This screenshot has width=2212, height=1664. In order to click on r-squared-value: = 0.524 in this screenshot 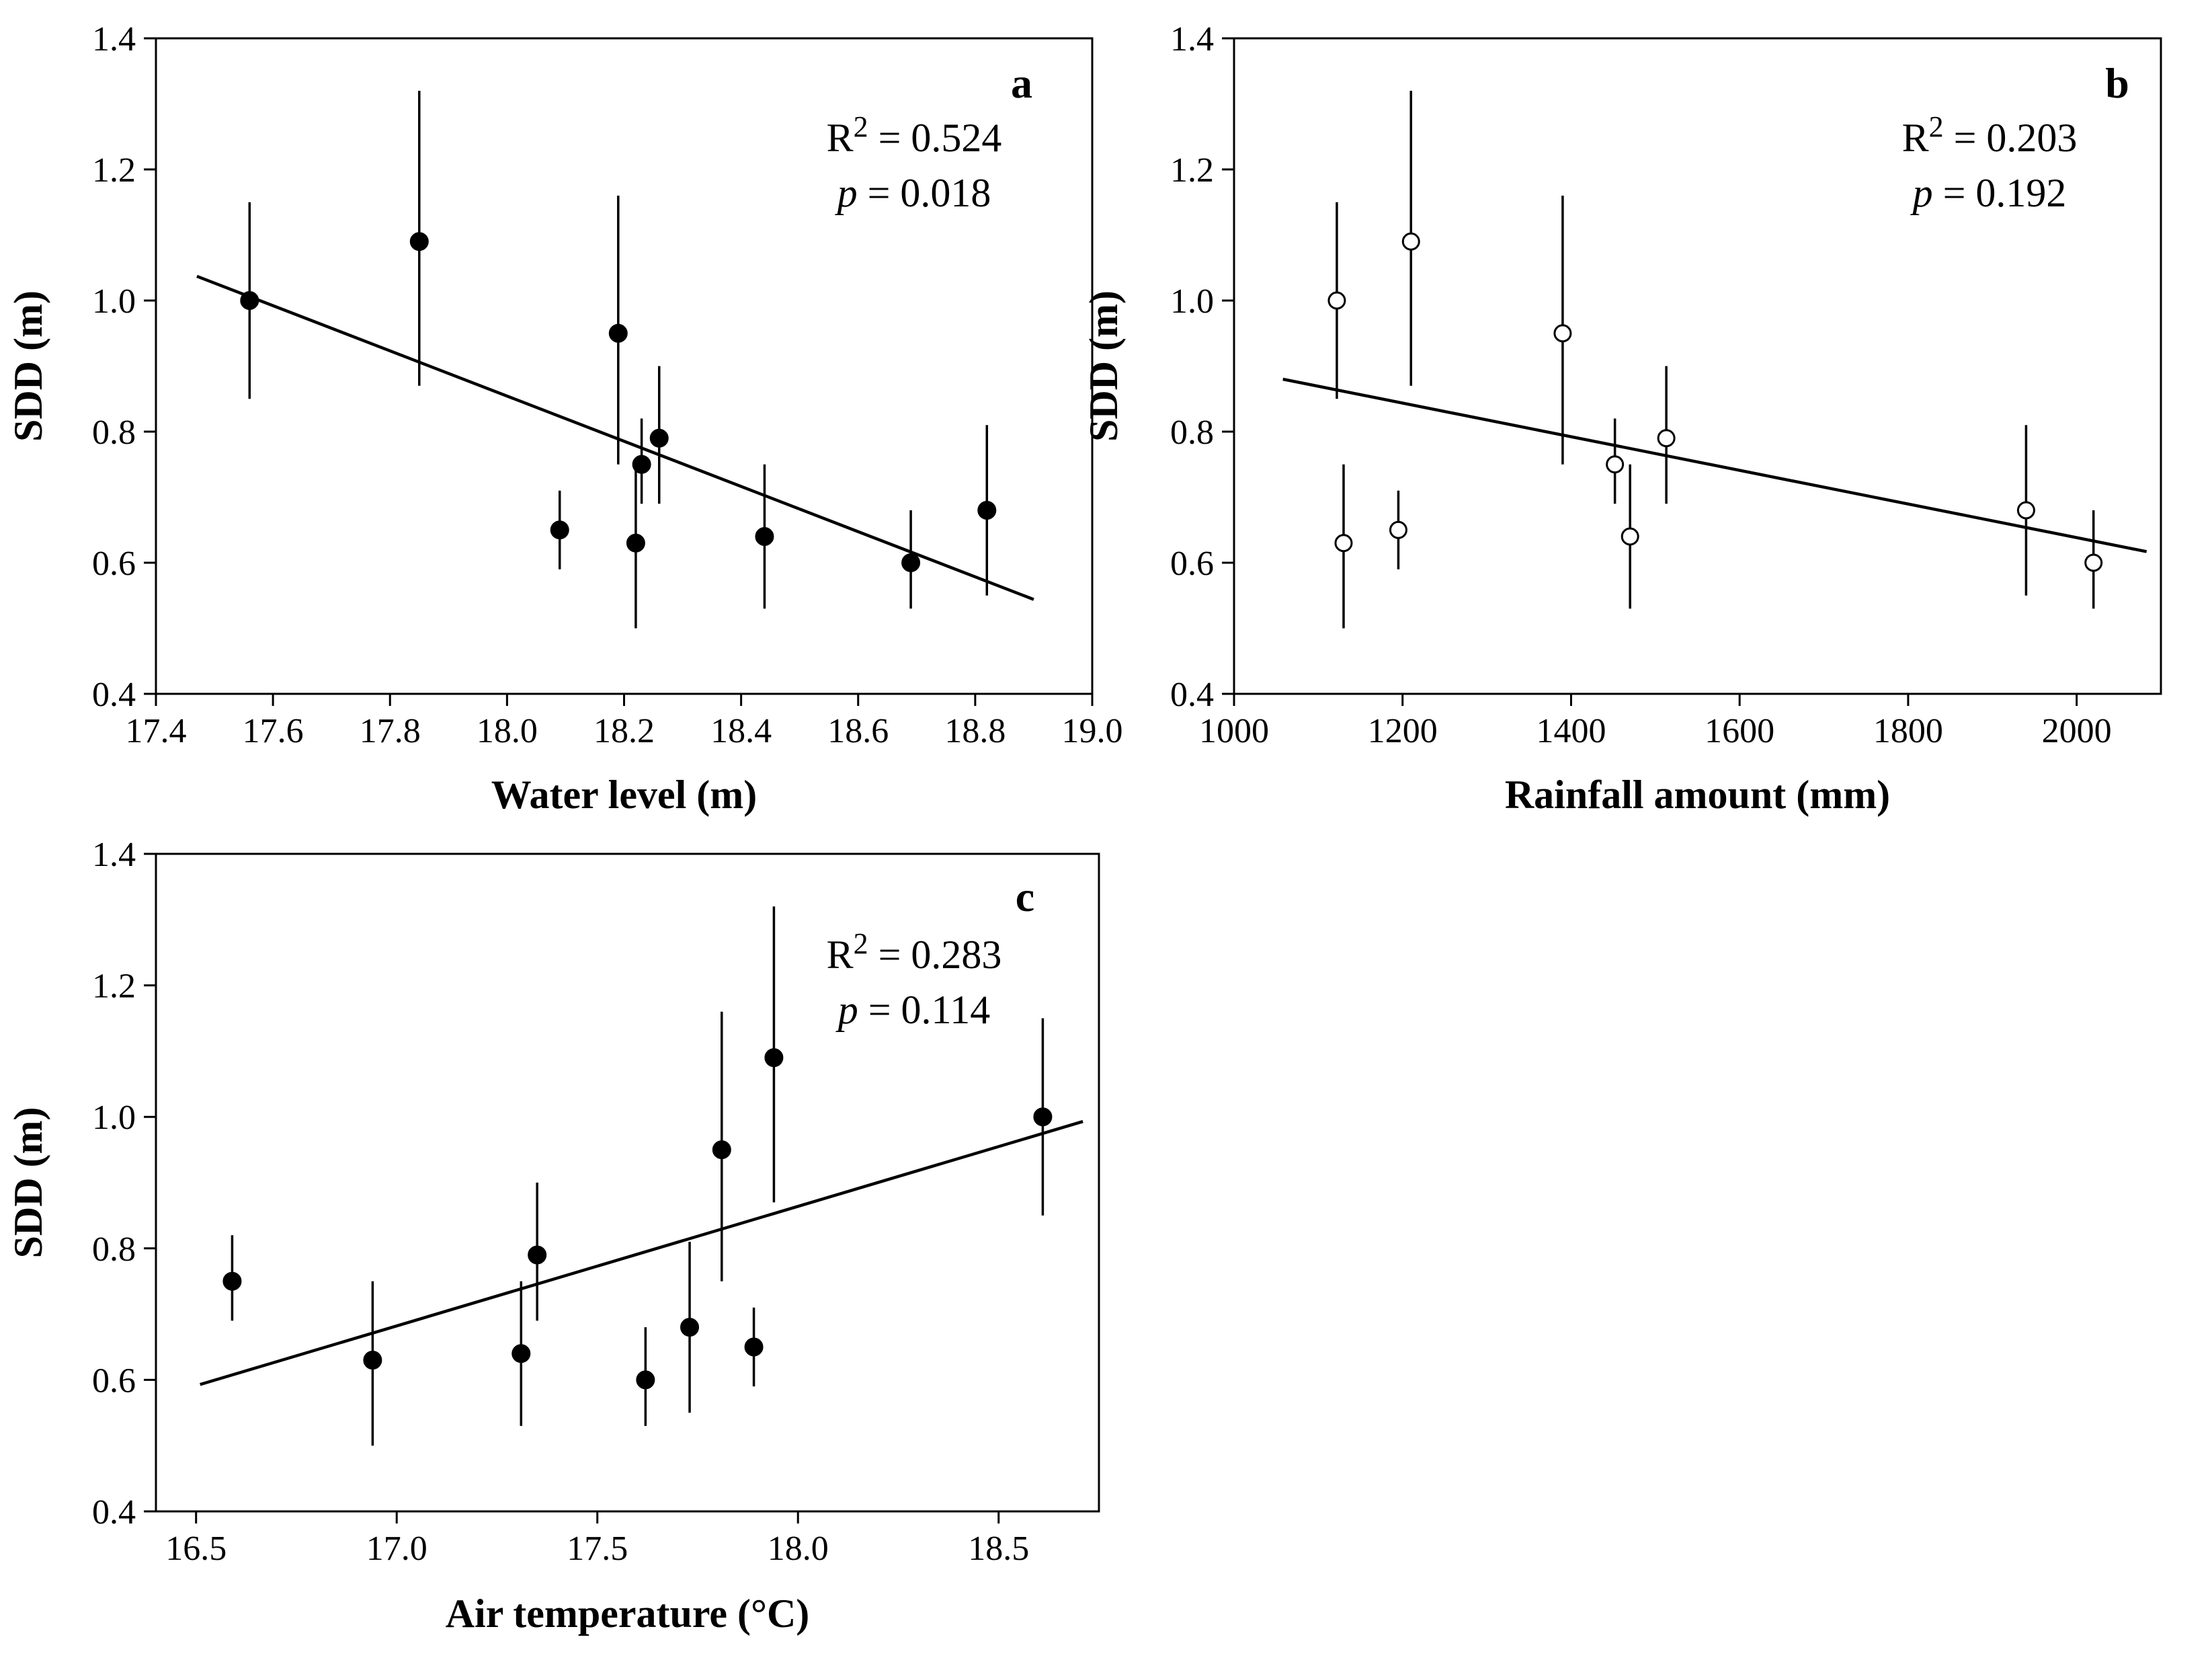, I will do `click(935, 138)`.